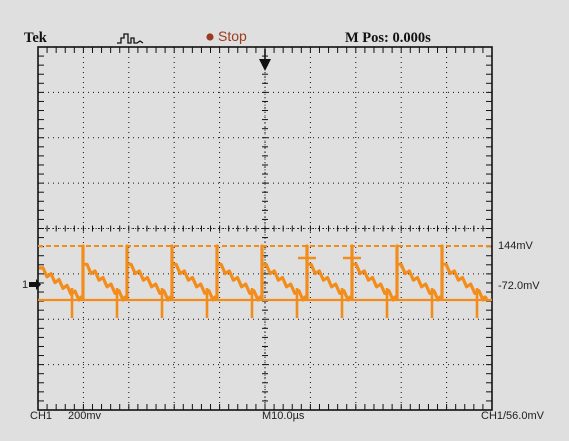 This screenshot has width=569, height=441. What do you see at coordinates (25, 285) in the screenshot?
I see `channel-ground-marker: 1` at bounding box center [25, 285].